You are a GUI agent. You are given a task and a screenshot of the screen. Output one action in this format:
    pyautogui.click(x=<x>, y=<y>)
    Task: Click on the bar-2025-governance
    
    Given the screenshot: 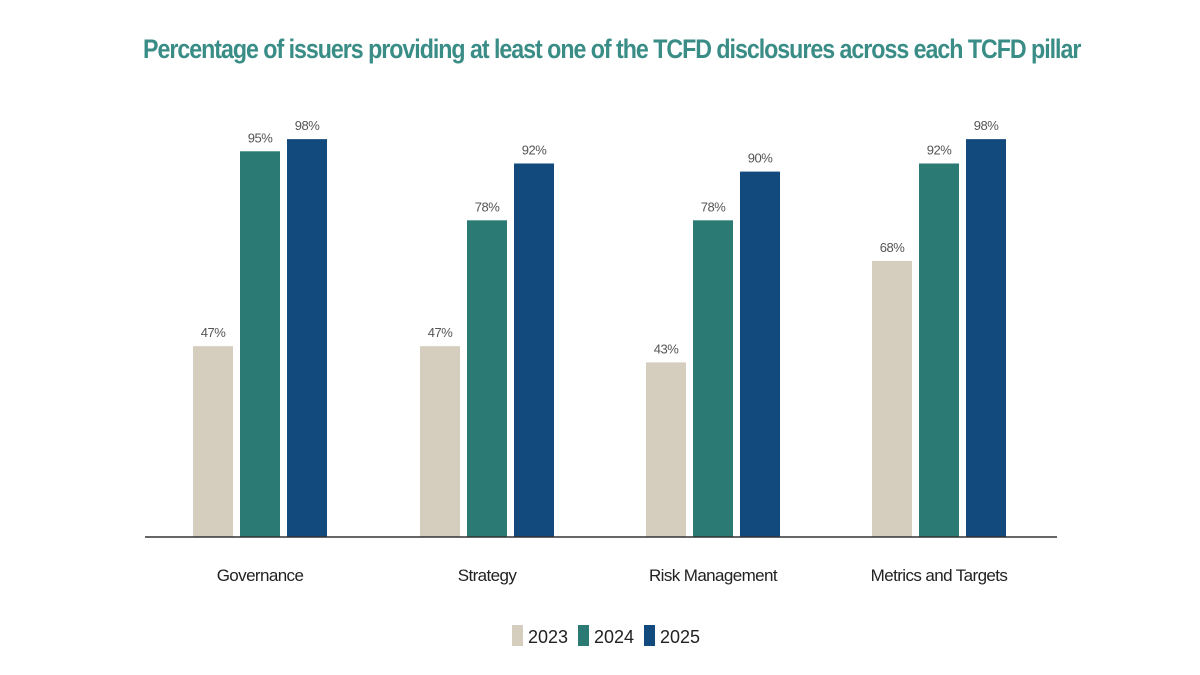 What is the action you would take?
    pyautogui.click(x=307, y=338)
    